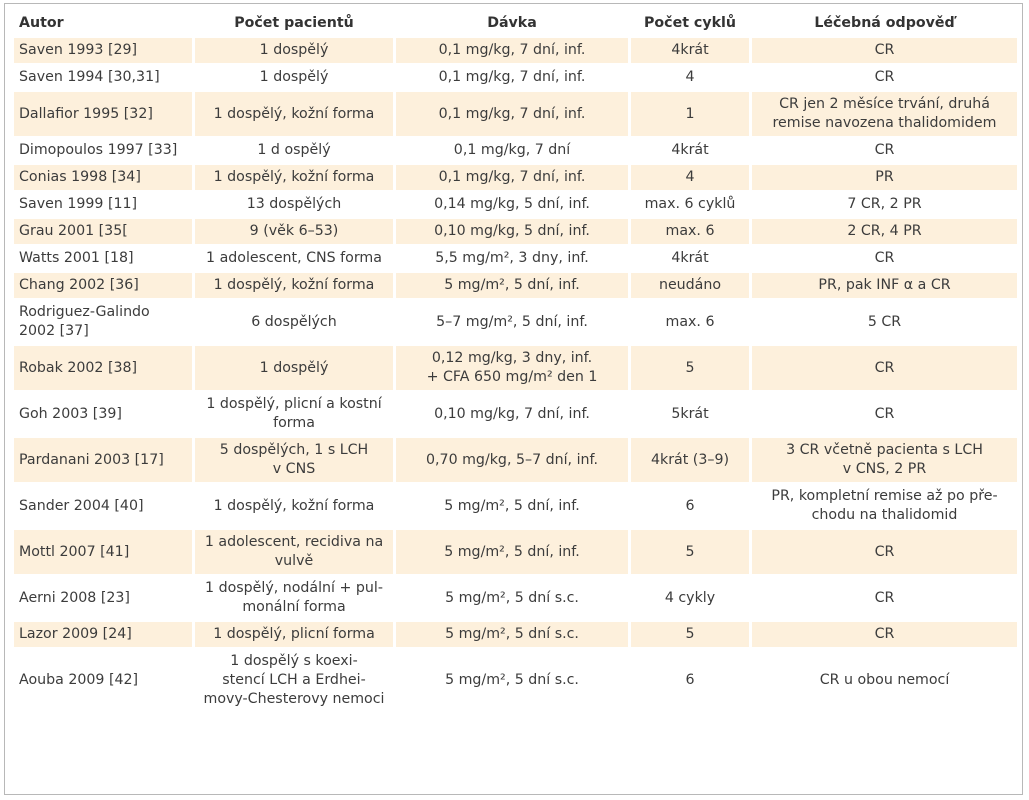  What do you see at coordinates (294, 204) in the screenshot?
I see `cell-text: 13 dospělých` at bounding box center [294, 204].